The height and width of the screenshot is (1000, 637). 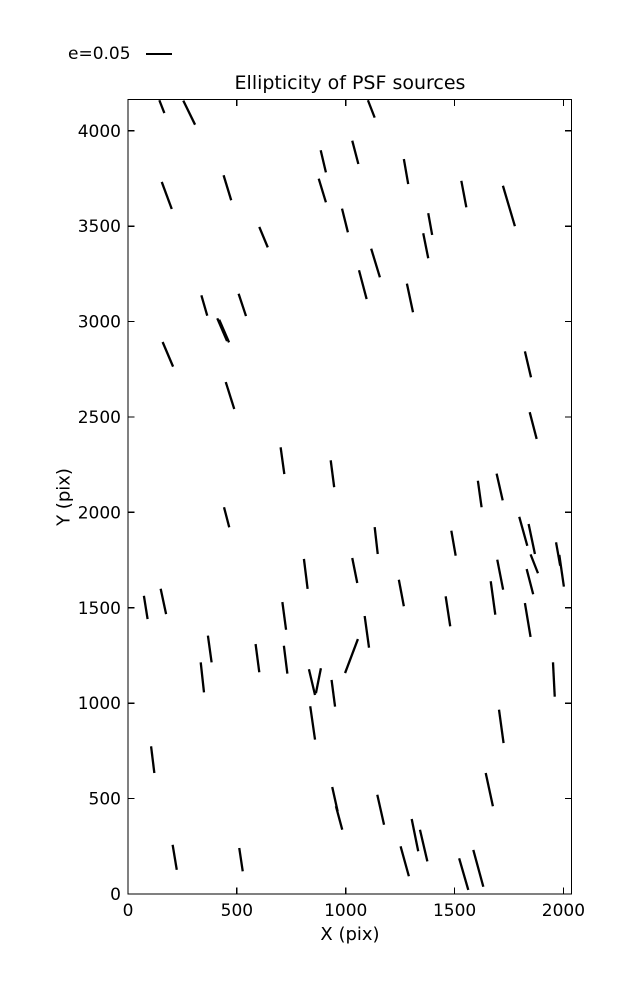 I want to click on y-tick-label: 2500, so click(x=99, y=418).